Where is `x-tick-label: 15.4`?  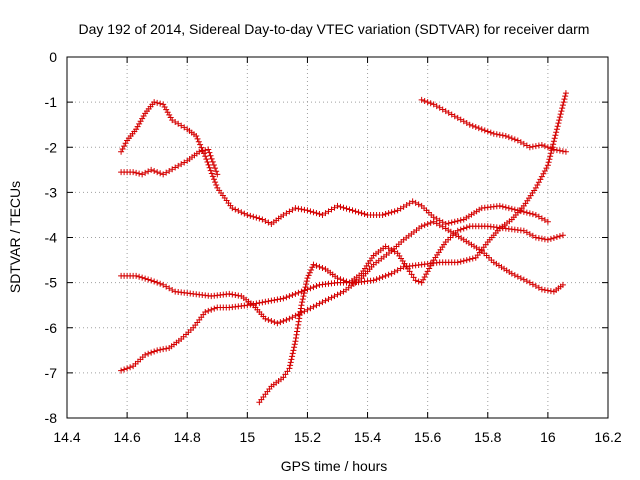 x-tick-label: 15.4 is located at coordinates (367, 437).